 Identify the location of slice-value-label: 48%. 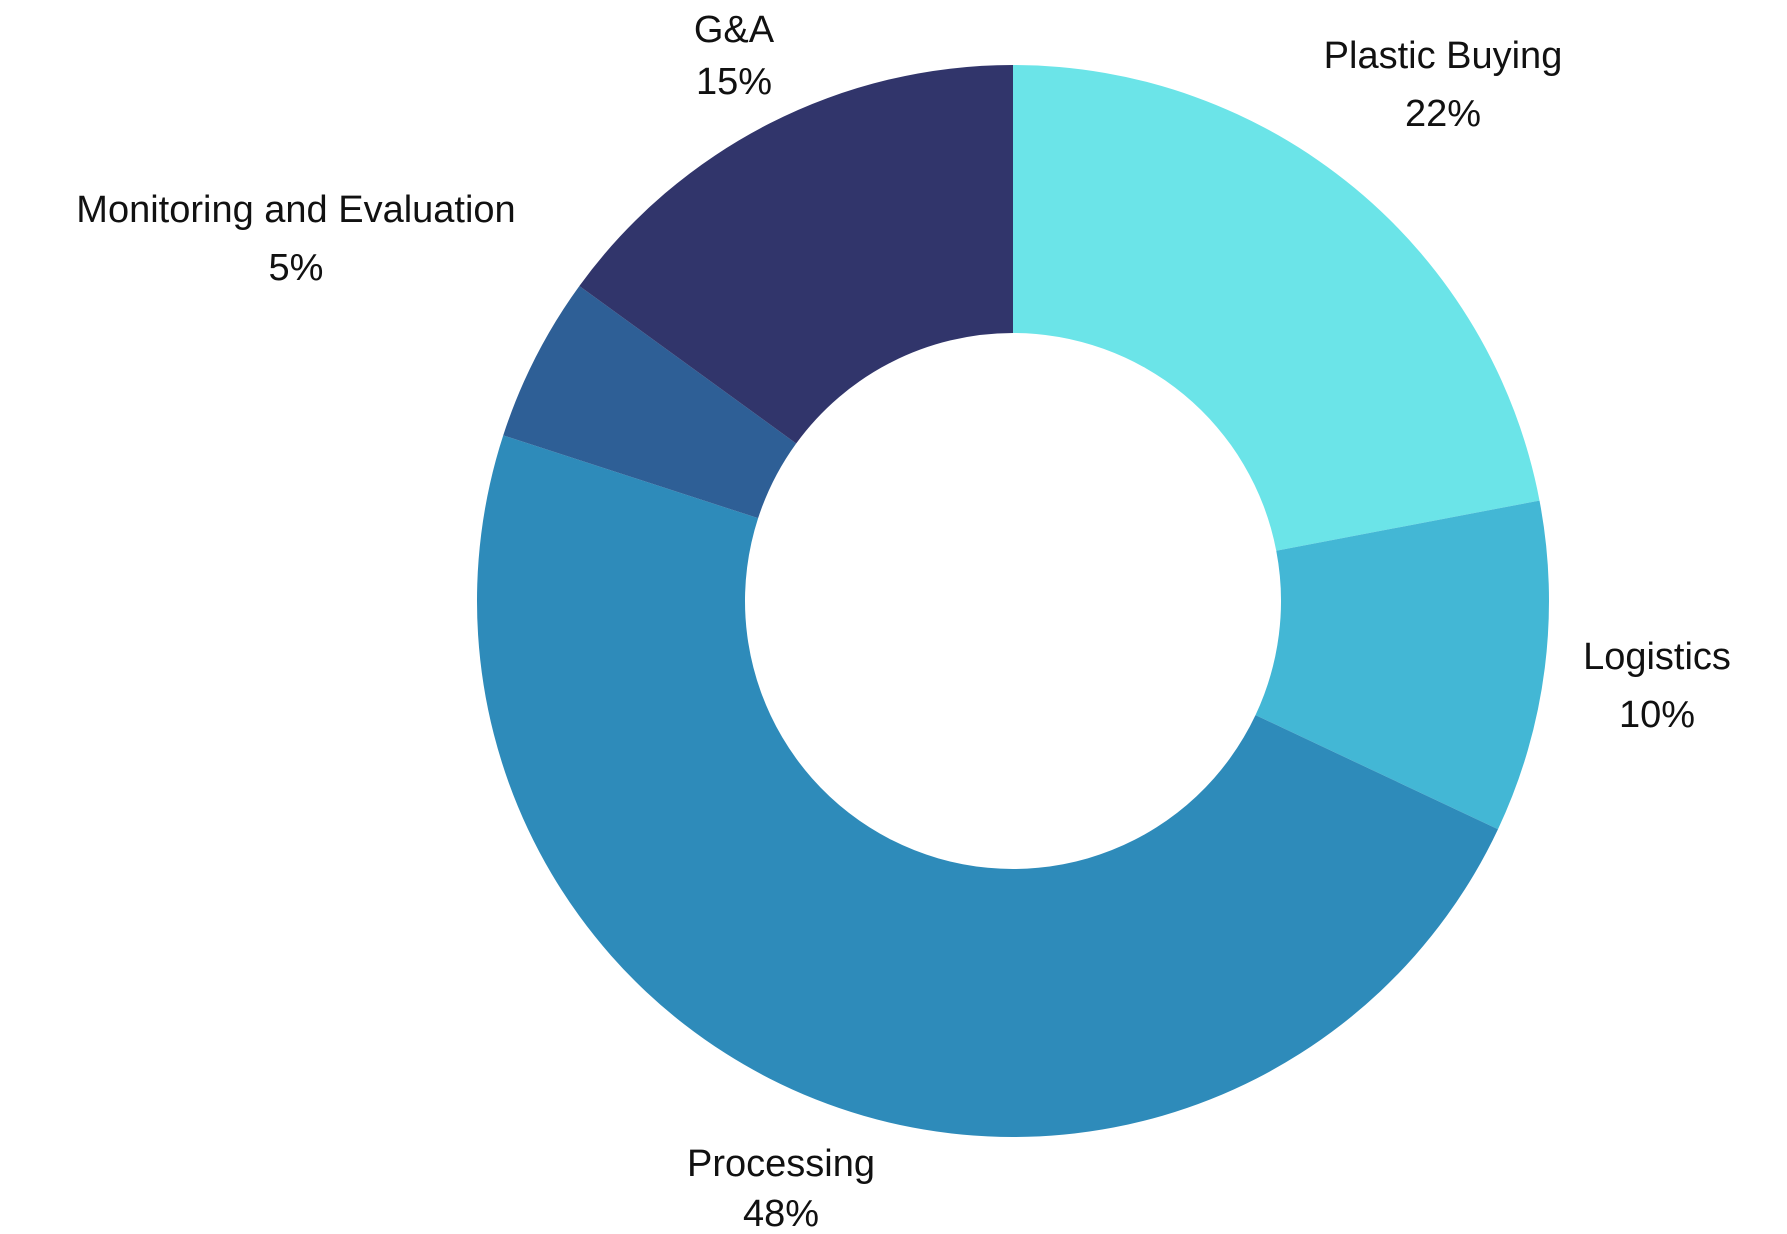
(781, 1213).